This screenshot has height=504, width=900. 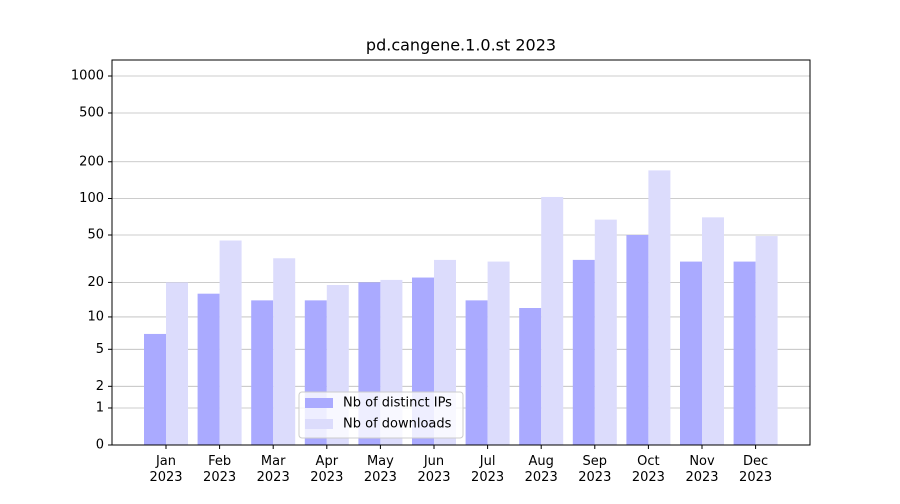 What do you see at coordinates (541, 469) in the screenshot?
I see `x-tick-label: Aug 2023` at bounding box center [541, 469].